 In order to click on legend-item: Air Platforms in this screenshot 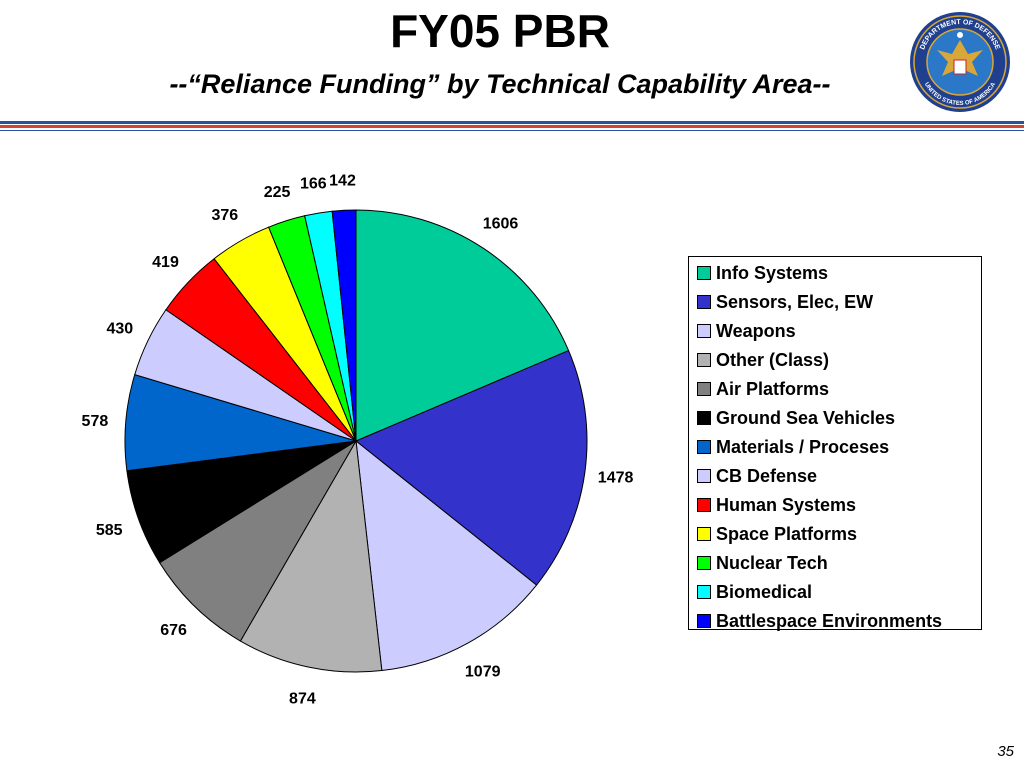, I will do `click(763, 389)`.